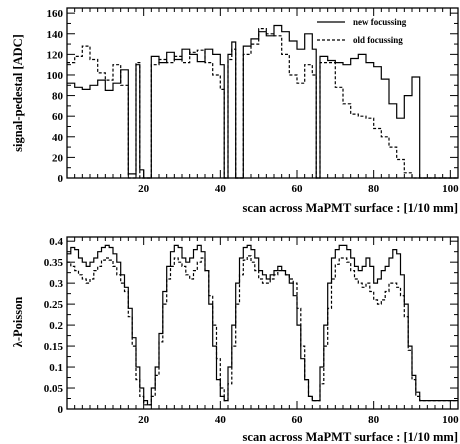  Describe the element at coordinates (380, 22) in the screenshot. I see `legend-label-new: new focussing` at that location.